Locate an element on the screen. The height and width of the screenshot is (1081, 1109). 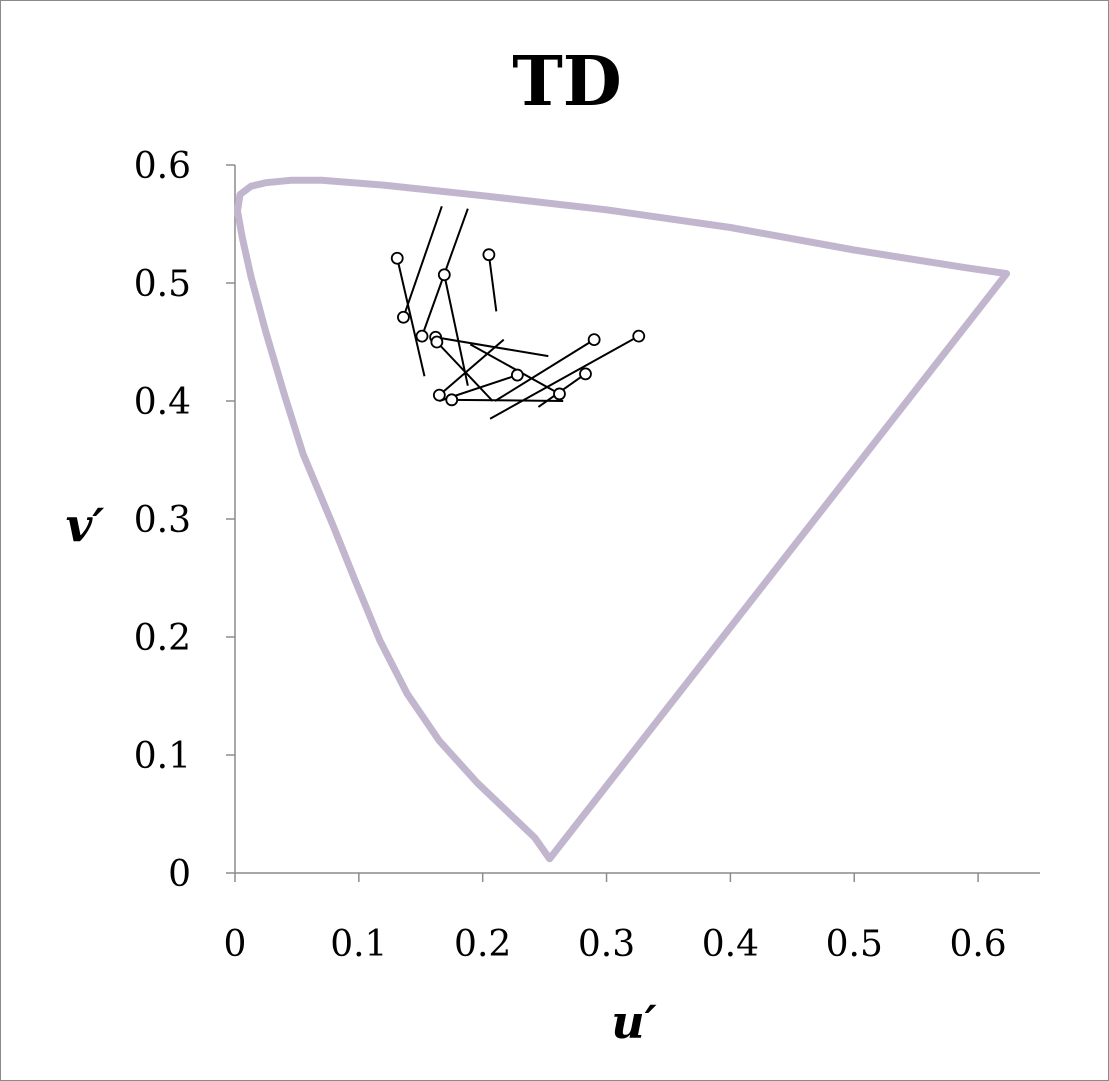
x-axis-title: u′ is located at coordinates (634, 1022).